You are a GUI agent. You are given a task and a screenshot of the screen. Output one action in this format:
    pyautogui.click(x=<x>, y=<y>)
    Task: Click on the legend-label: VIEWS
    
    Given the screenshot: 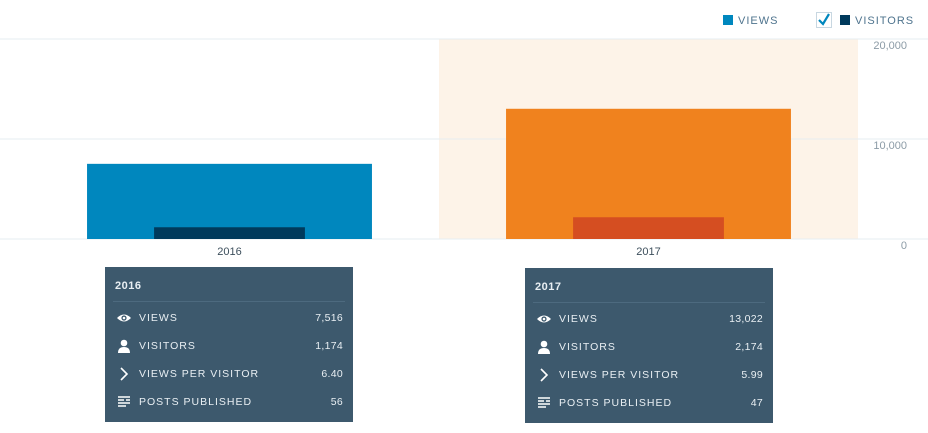 What is the action you would take?
    pyautogui.click(x=758, y=21)
    